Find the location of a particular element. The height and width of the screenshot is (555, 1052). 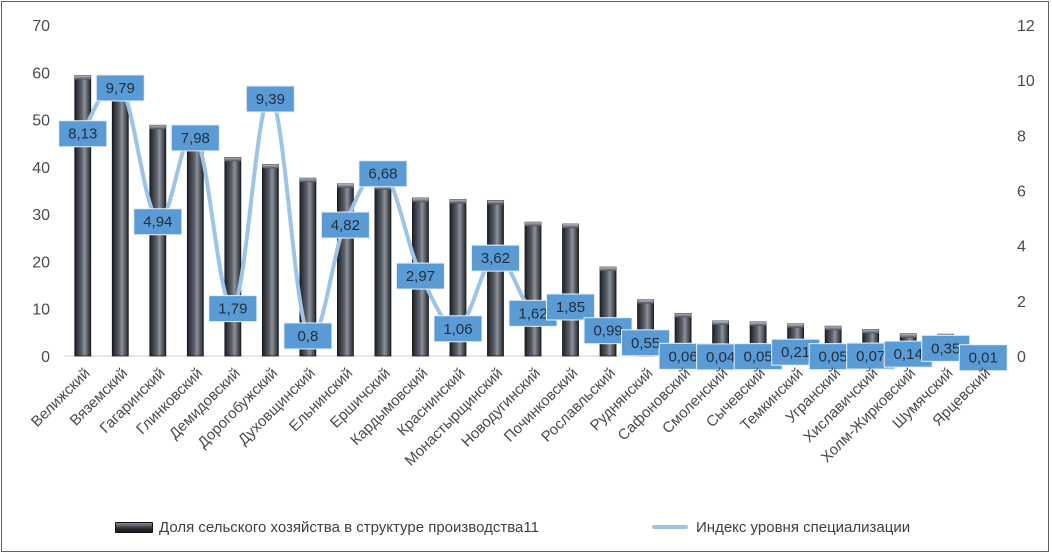

legend-bar-swatch is located at coordinates (134, 527).